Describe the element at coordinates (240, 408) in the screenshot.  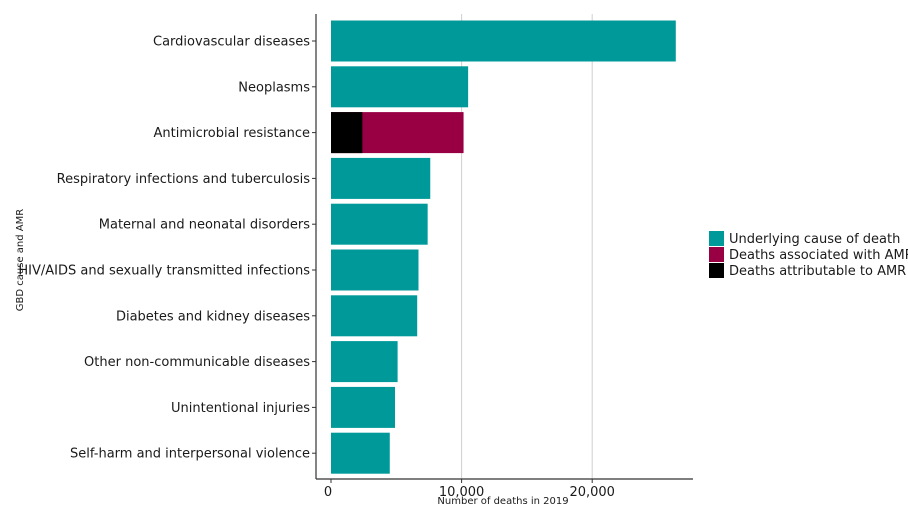
I see `y-tick-label: Unintentional injuries` at that location.